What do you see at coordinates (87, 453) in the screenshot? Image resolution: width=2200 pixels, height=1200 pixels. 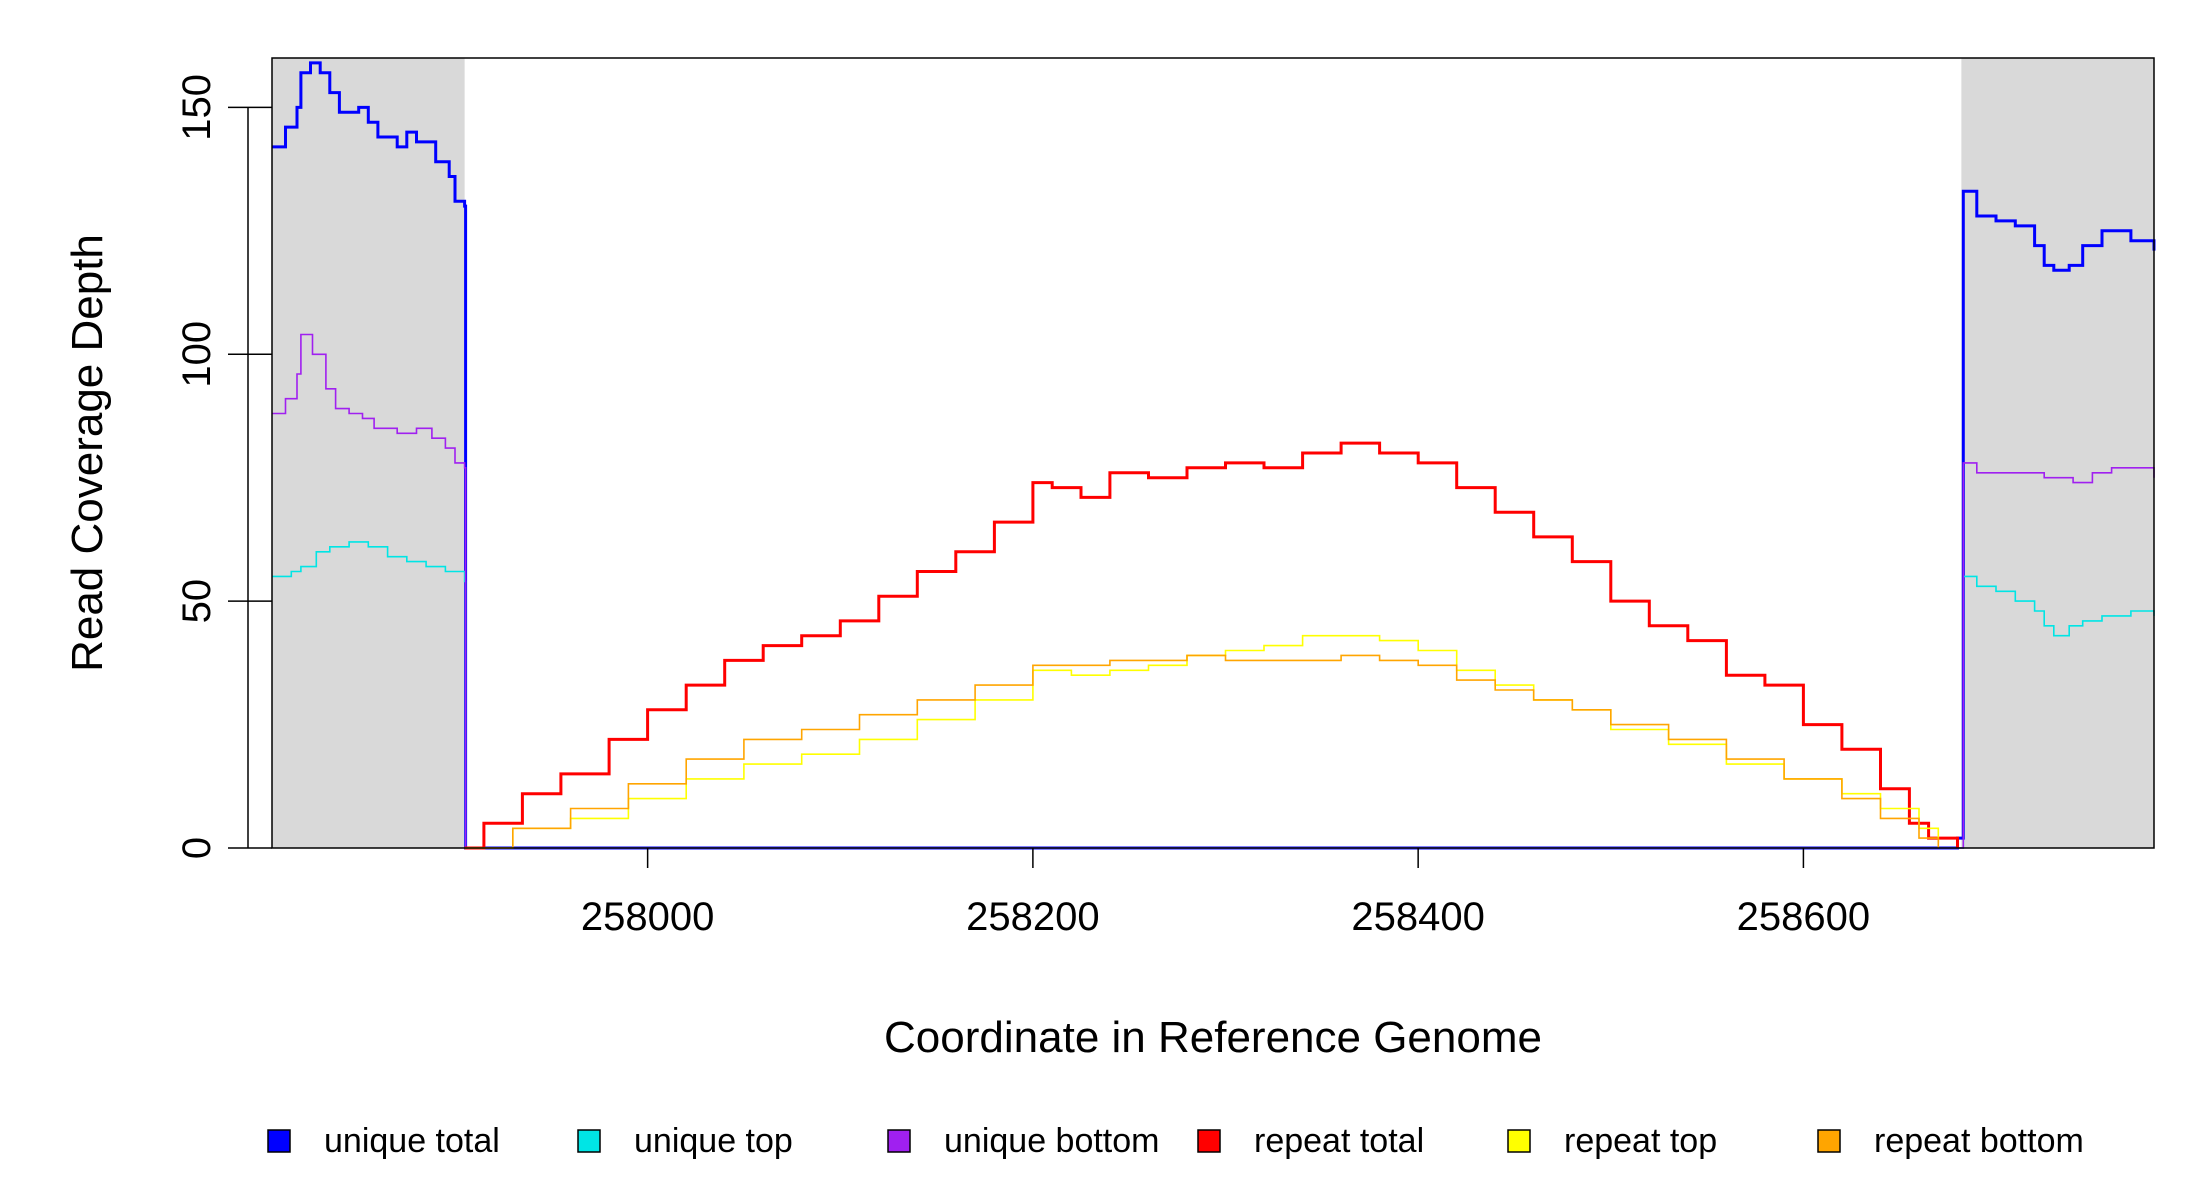 I see `y-axis-label: Read Coverage Depth` at bounding box center [87, 453].